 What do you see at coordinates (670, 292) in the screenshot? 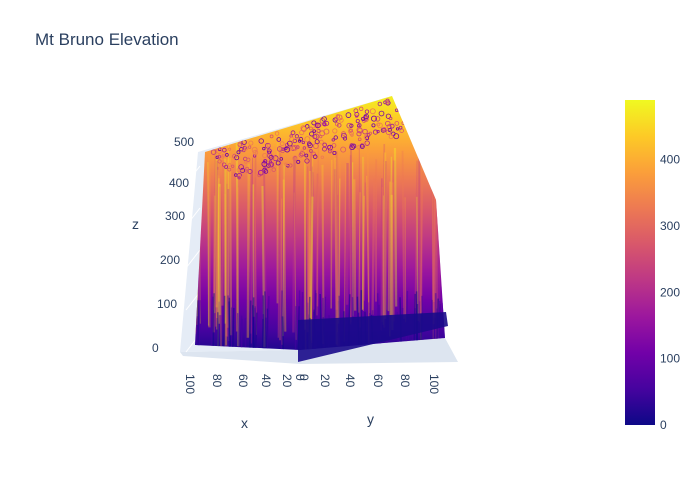
I see `colorbar-tick-label: 200` at bounding box center [670, 292].